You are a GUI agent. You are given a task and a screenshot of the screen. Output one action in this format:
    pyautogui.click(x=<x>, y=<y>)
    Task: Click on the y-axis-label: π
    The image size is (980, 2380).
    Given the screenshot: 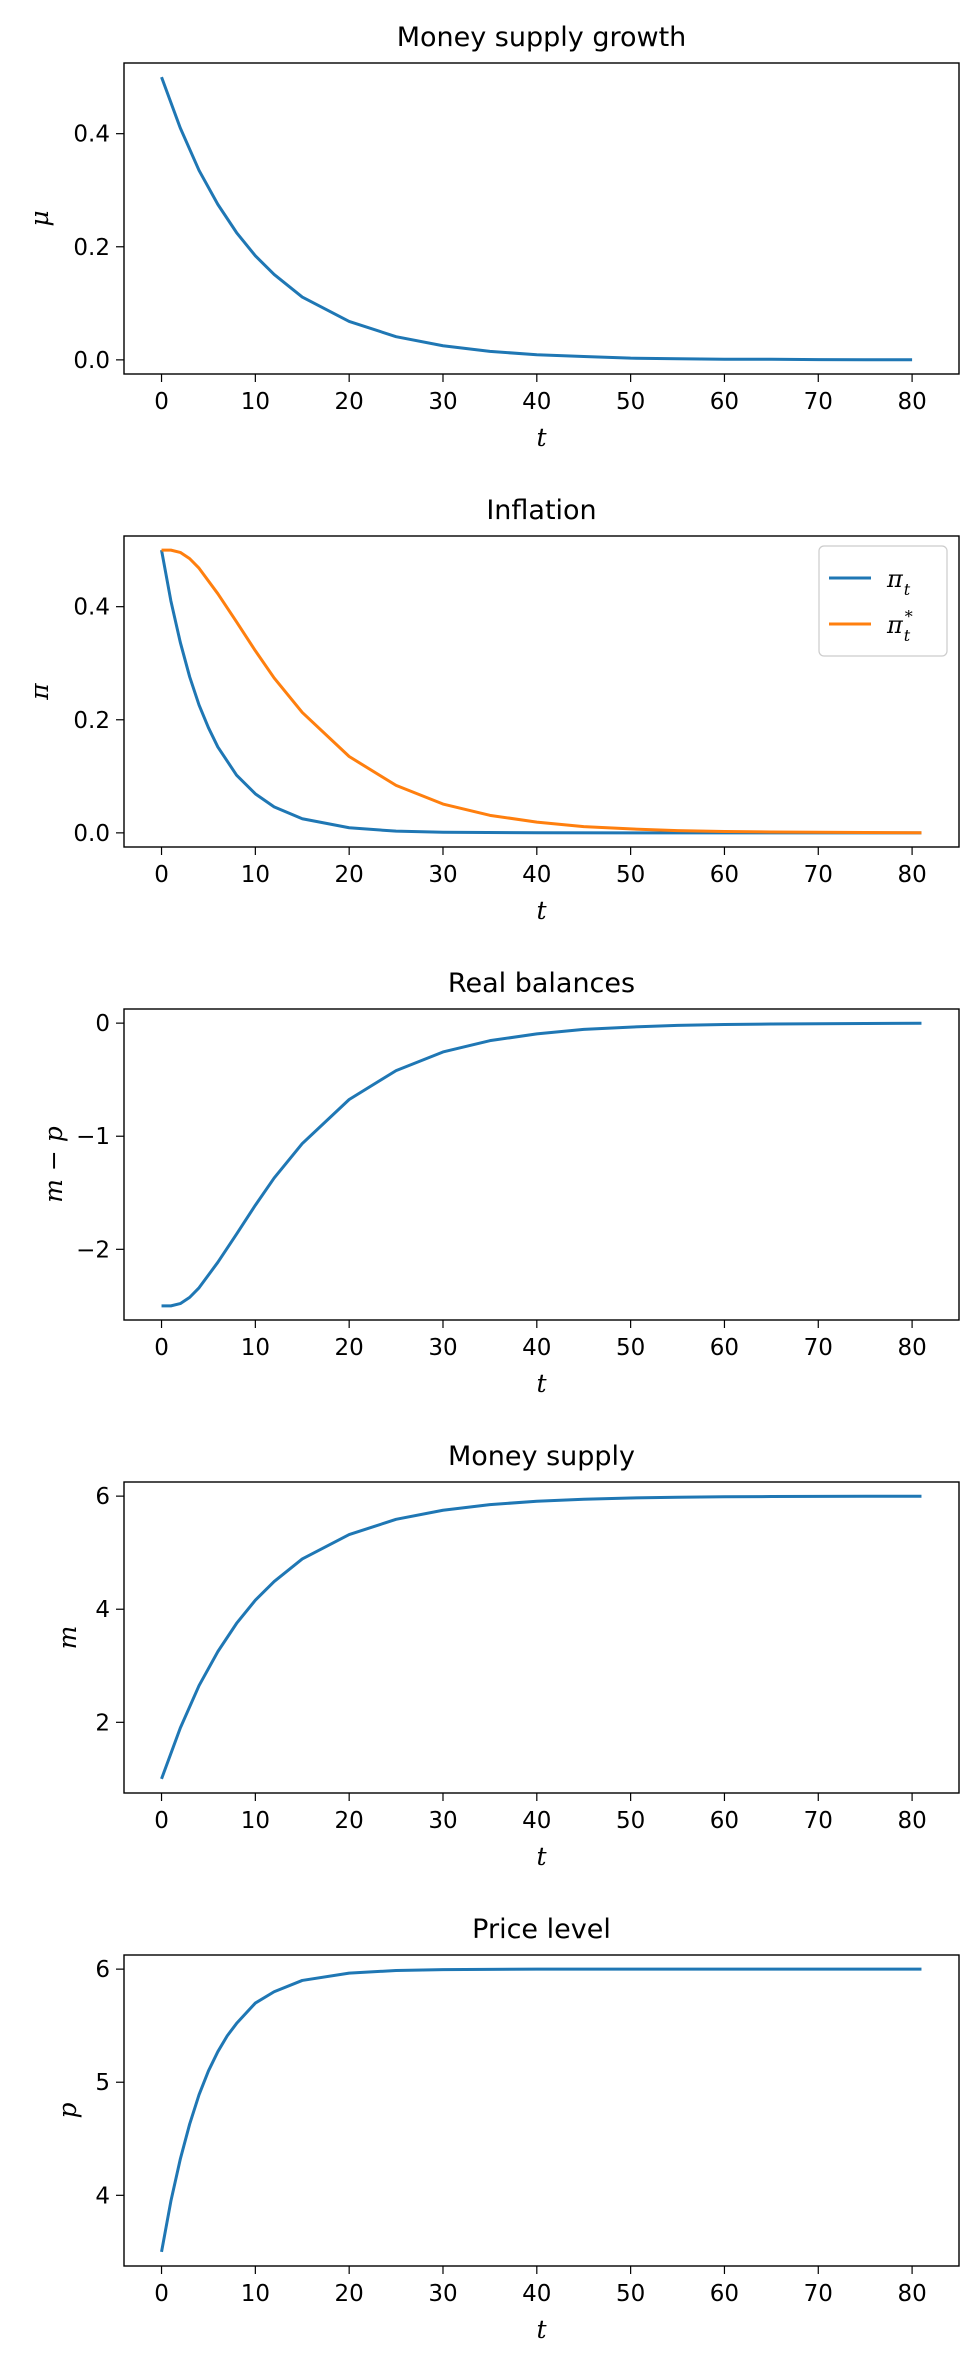 What is the action you would take?
    pyautogui.click(x=39, y=692)
    